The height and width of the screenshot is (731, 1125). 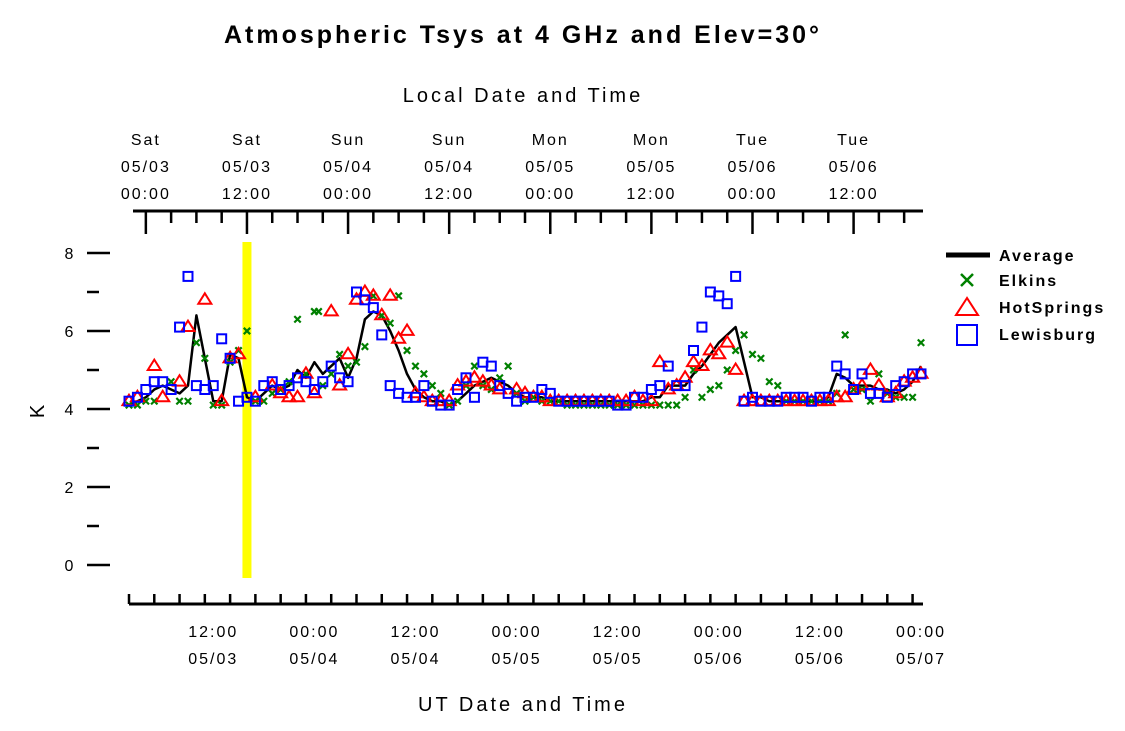 What do you see at coordinates (70, 410) in the screenshot?
I see `y-tick-label: 4` at bounding box center [70, 410].